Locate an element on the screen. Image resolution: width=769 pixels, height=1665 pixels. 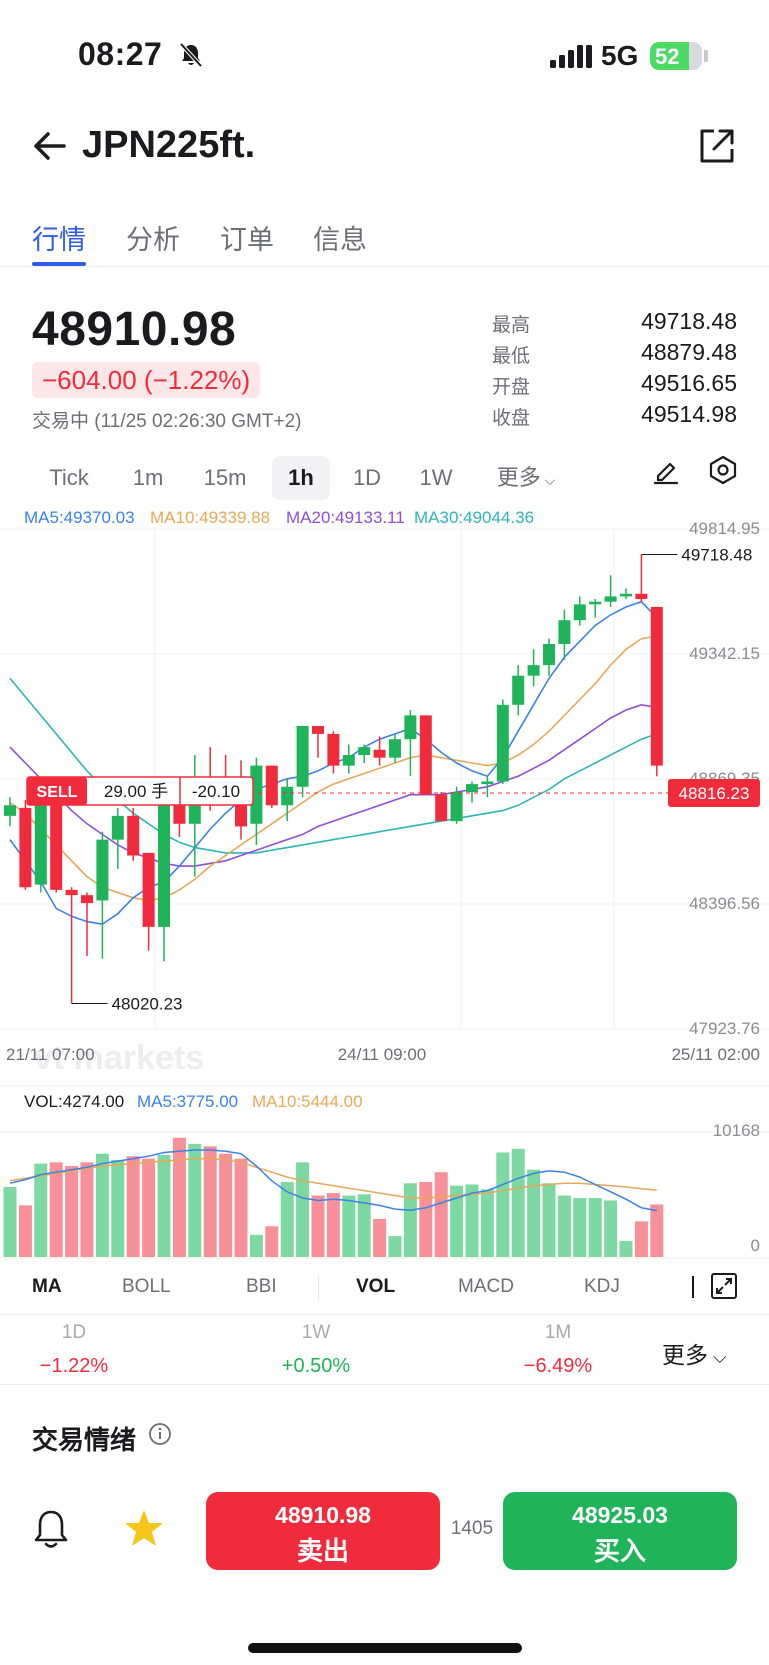
position-size: 29.00 手 is located at coordinates (136, 791).